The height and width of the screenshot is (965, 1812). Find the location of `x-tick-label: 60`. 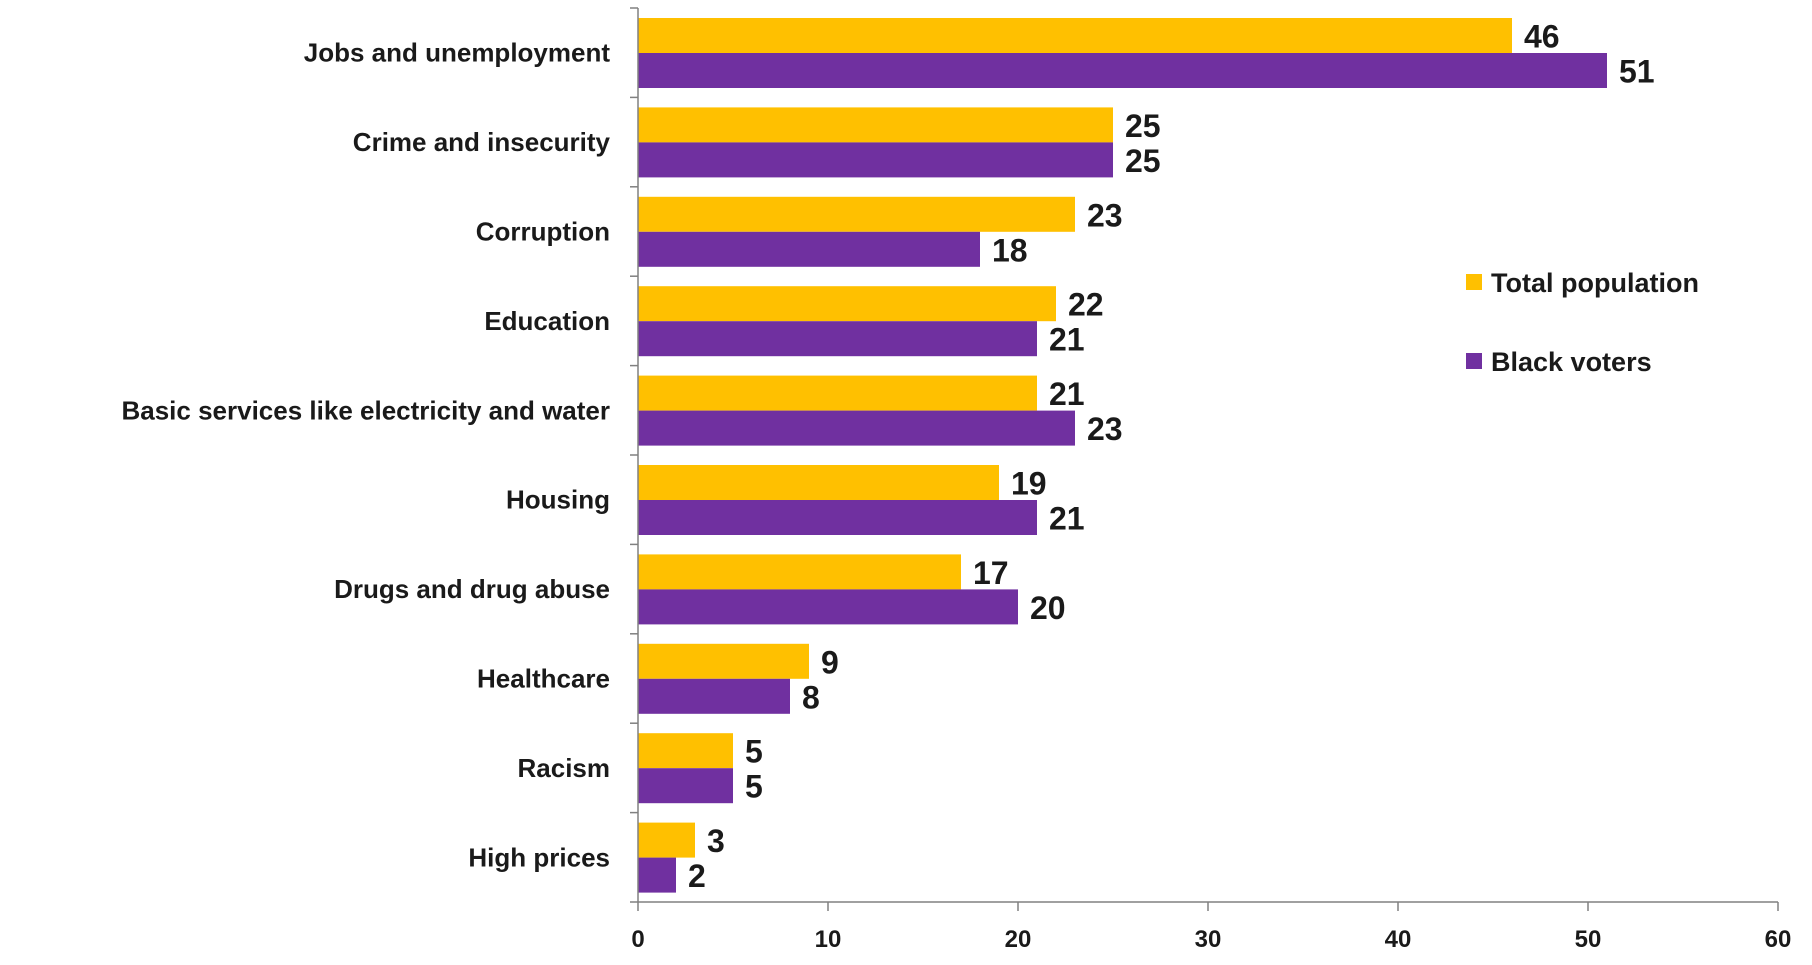

x-tick-label: 60 is located at coordinates (1778, 939).